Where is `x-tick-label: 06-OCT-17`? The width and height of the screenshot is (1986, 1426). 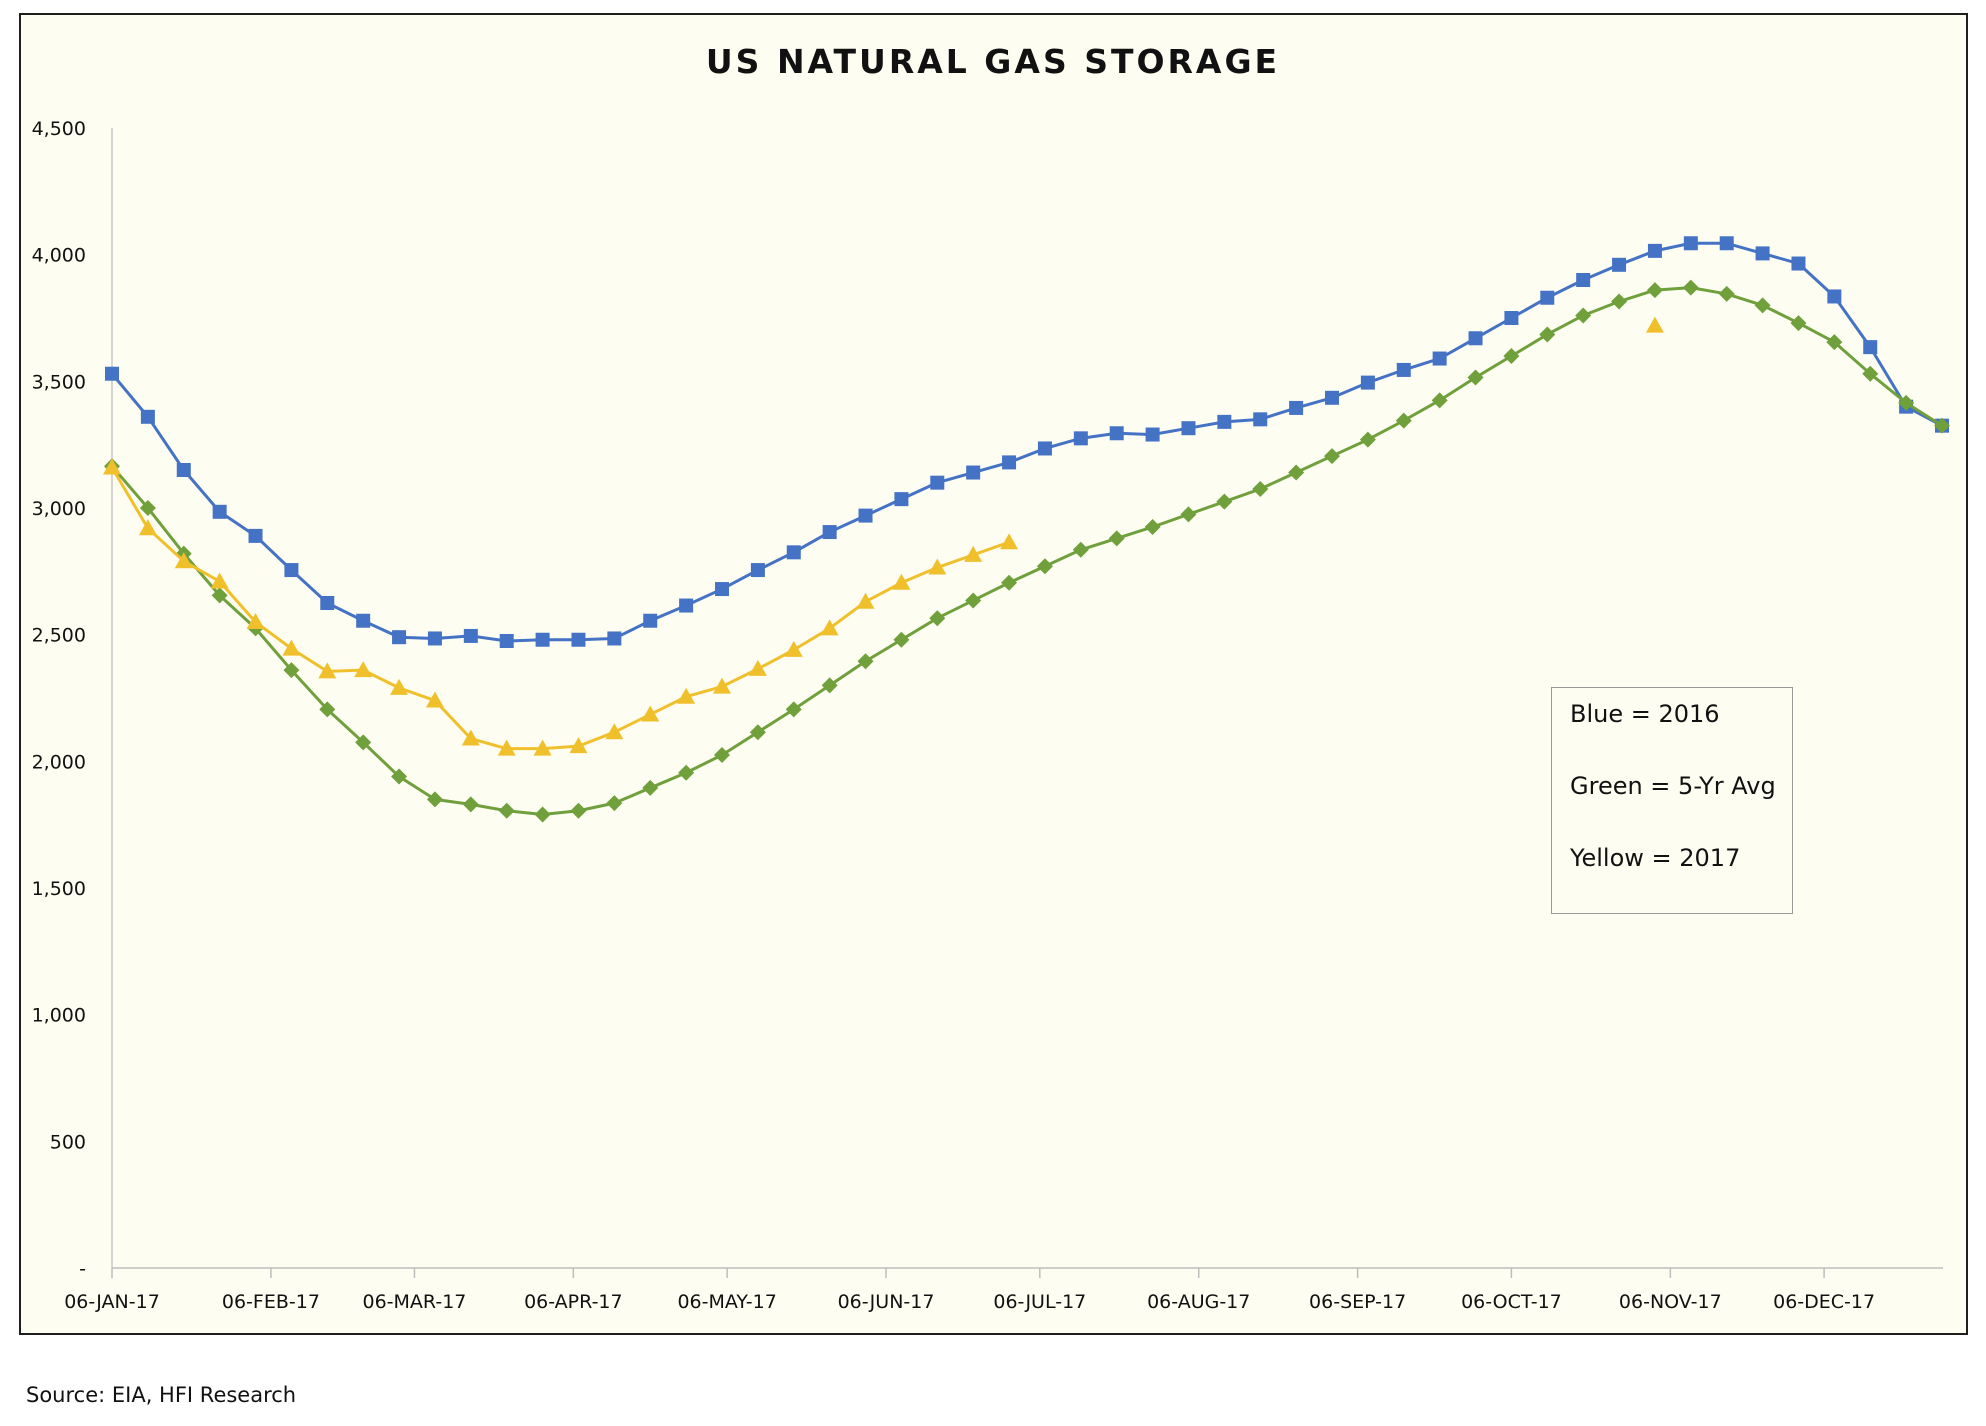 x-tick-label: 06-OCT-17 is located at coordinates (1511, 1302).